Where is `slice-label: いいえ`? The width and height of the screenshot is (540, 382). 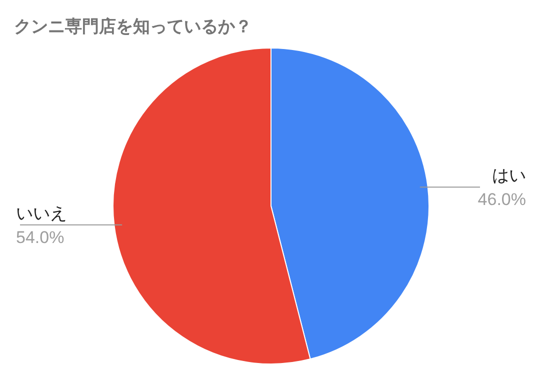
slice-label: いいえ is located at coordinates (41, 213).